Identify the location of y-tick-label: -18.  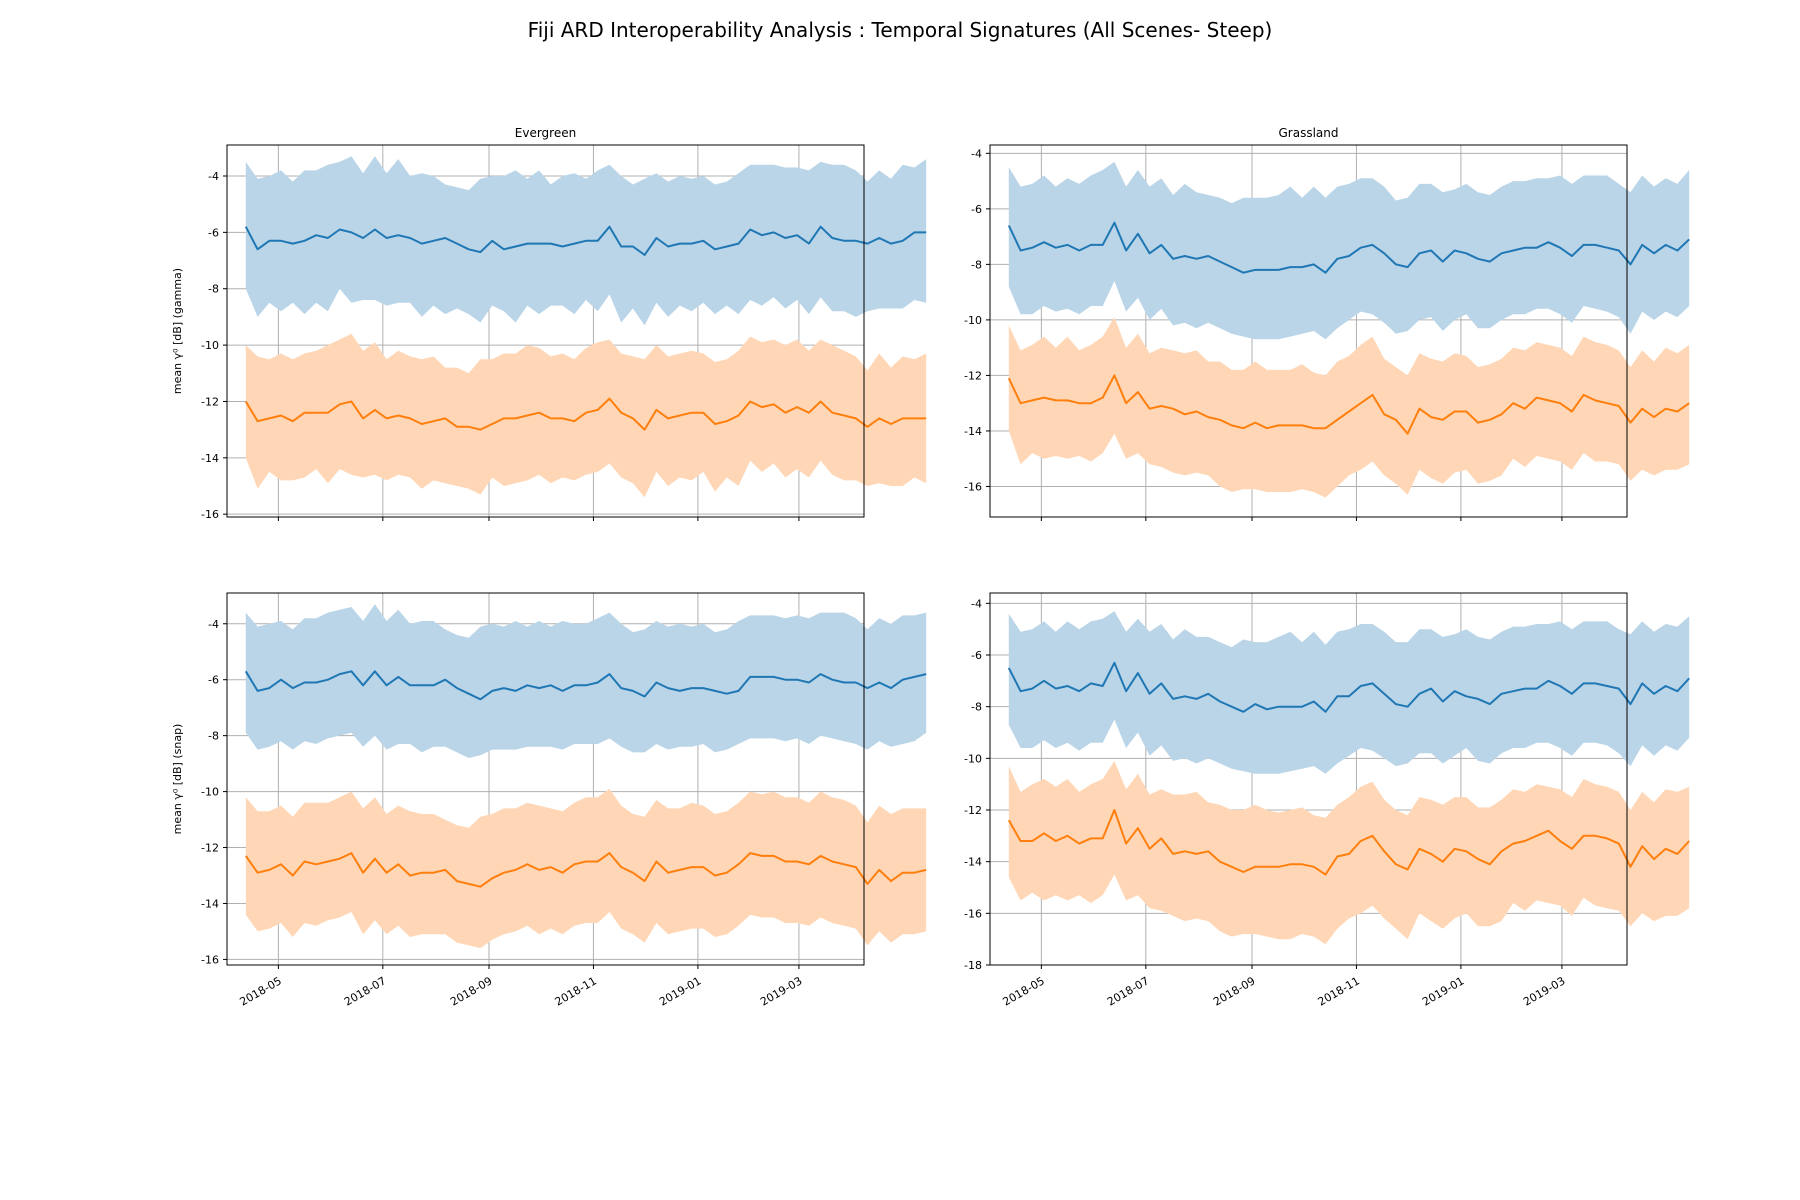
(973, 965).